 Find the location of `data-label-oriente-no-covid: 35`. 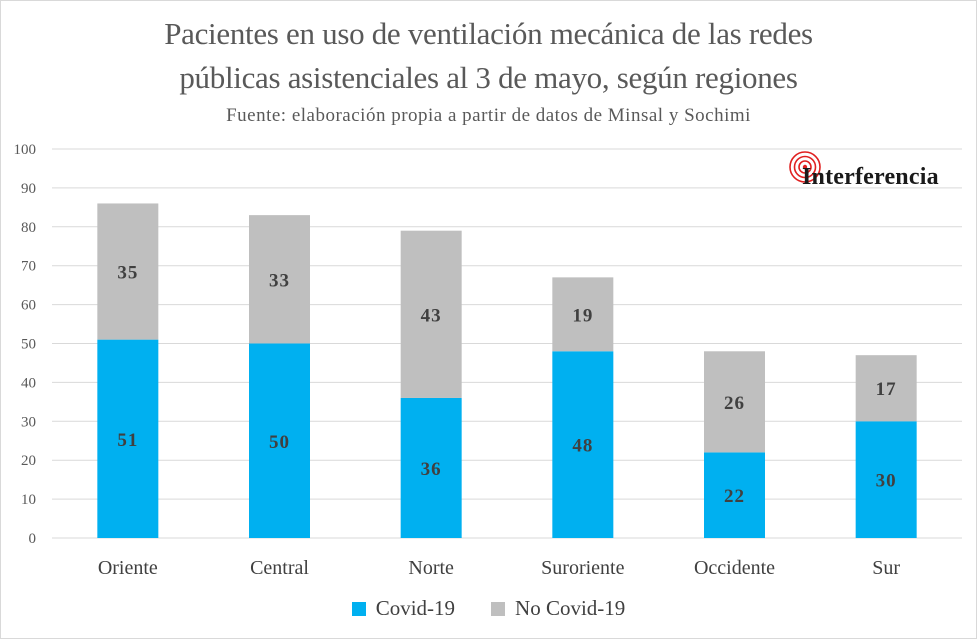

data-label-oriente-no-covid: 35 is located at coordinates (127, 273).